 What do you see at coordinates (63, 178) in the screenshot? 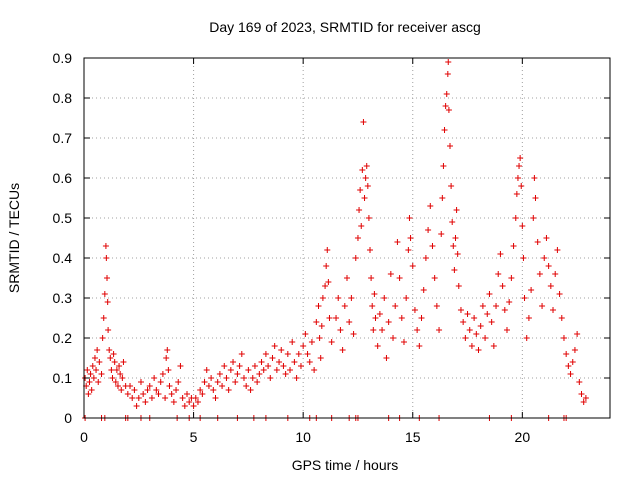
I see `y-tick-label: 0.6` at bounding box center [63, 178].